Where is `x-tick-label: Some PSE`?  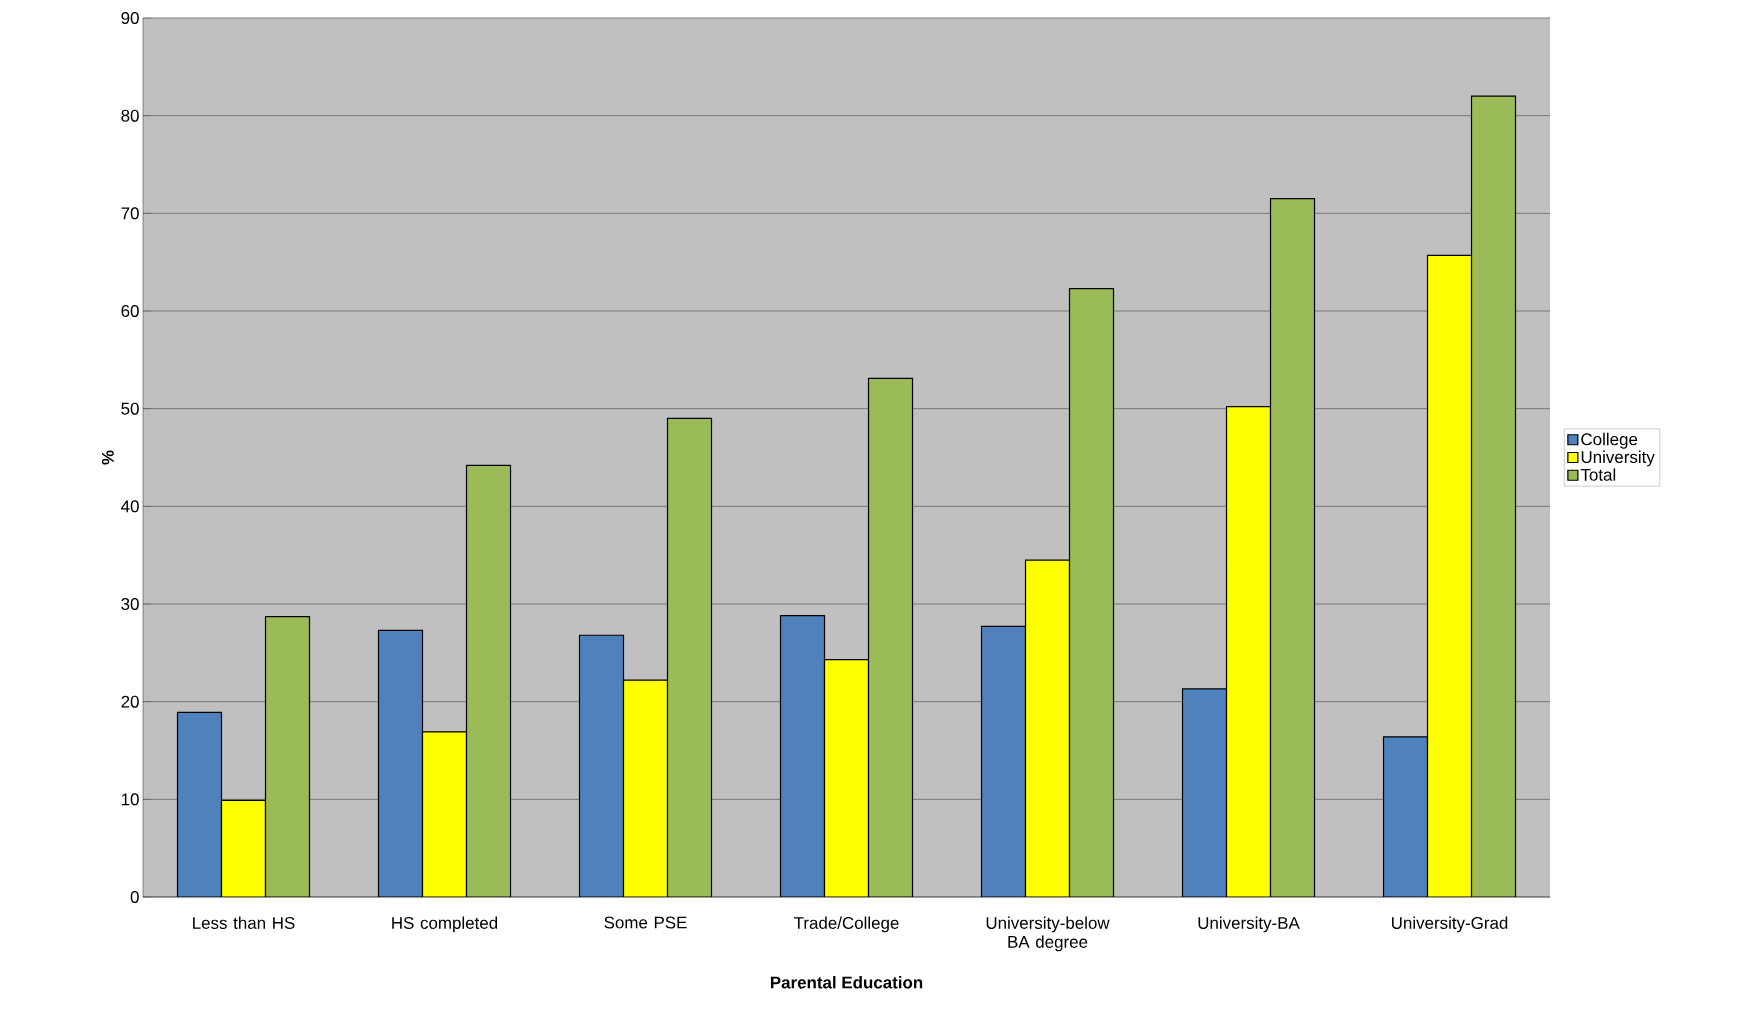
x-tick-label: Some PSE is located at coordinates (645, 922).